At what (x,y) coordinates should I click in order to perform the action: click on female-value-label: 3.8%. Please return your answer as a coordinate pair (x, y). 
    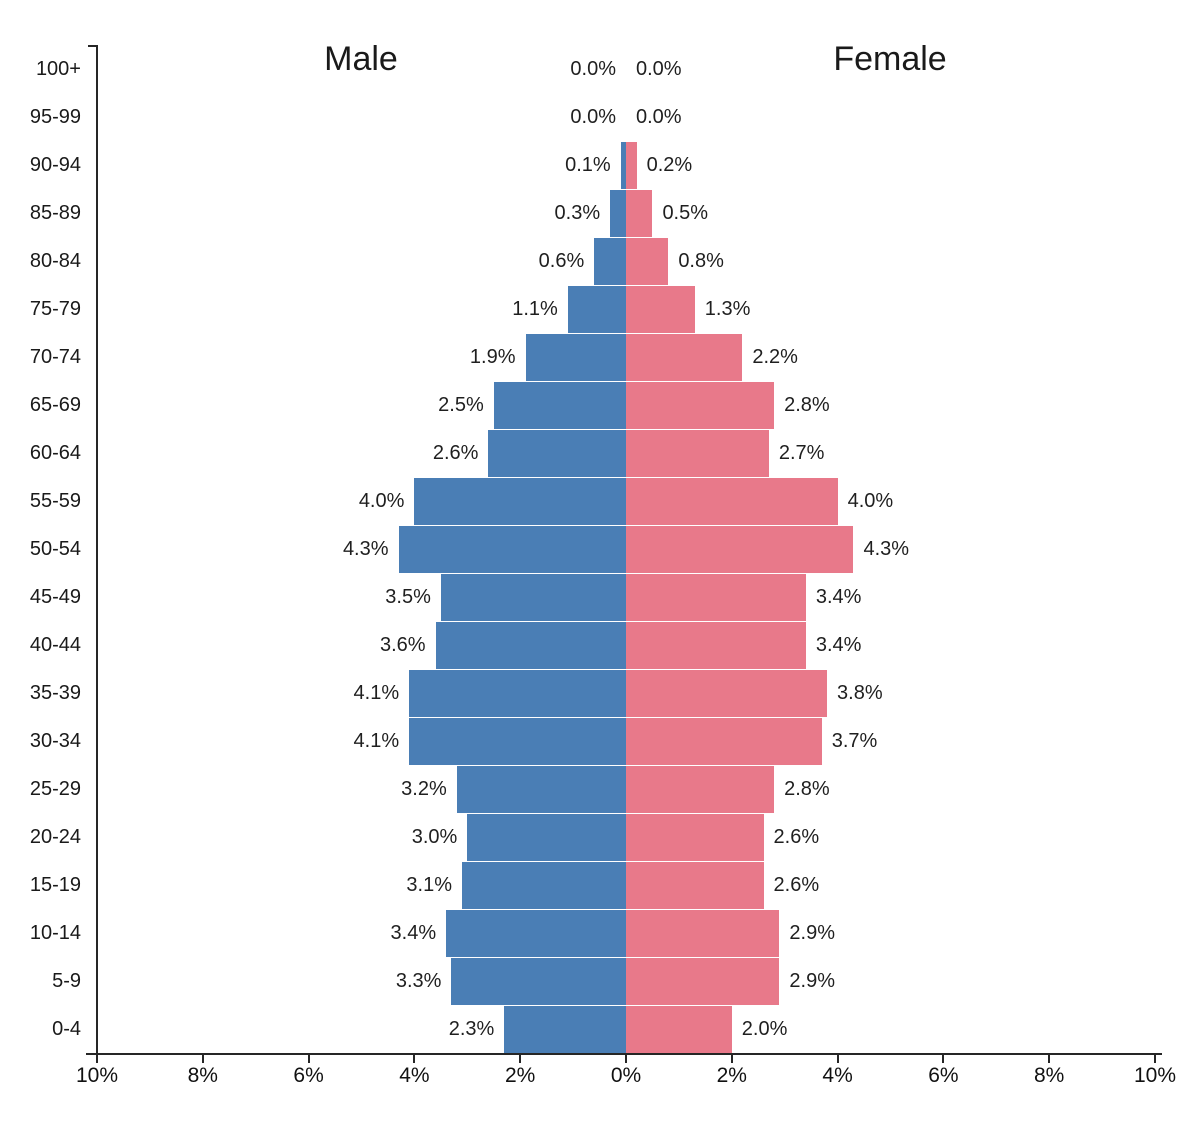
    Looking at the image, I should click on (860, 692).